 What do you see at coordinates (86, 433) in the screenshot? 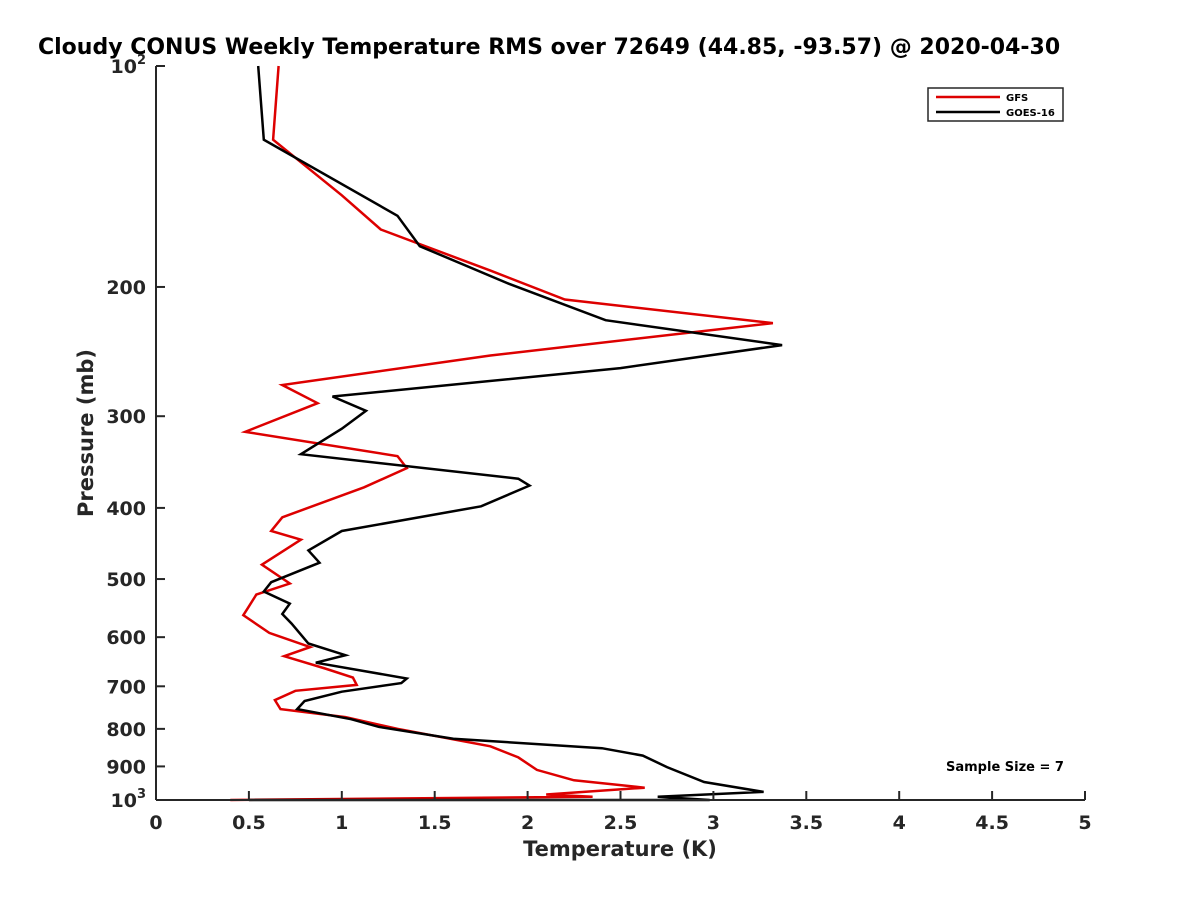
I see `y-axis-label: Pressure (mb)` at bounding box center [86, 433].